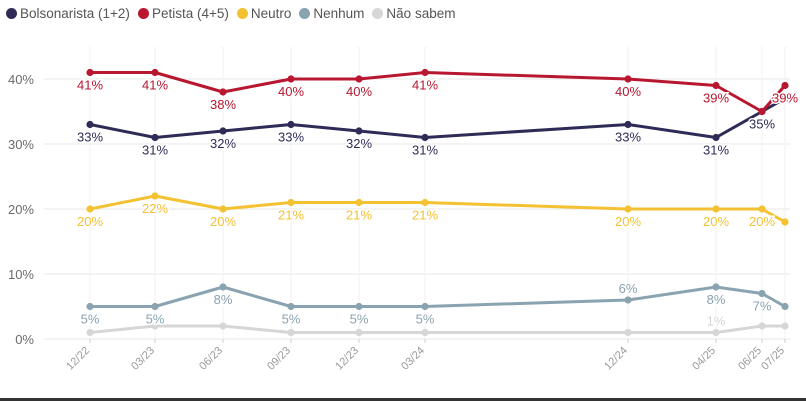 The image size is (806, 401). I want to click on x-tick-label: 04/25, so click(704, 359).